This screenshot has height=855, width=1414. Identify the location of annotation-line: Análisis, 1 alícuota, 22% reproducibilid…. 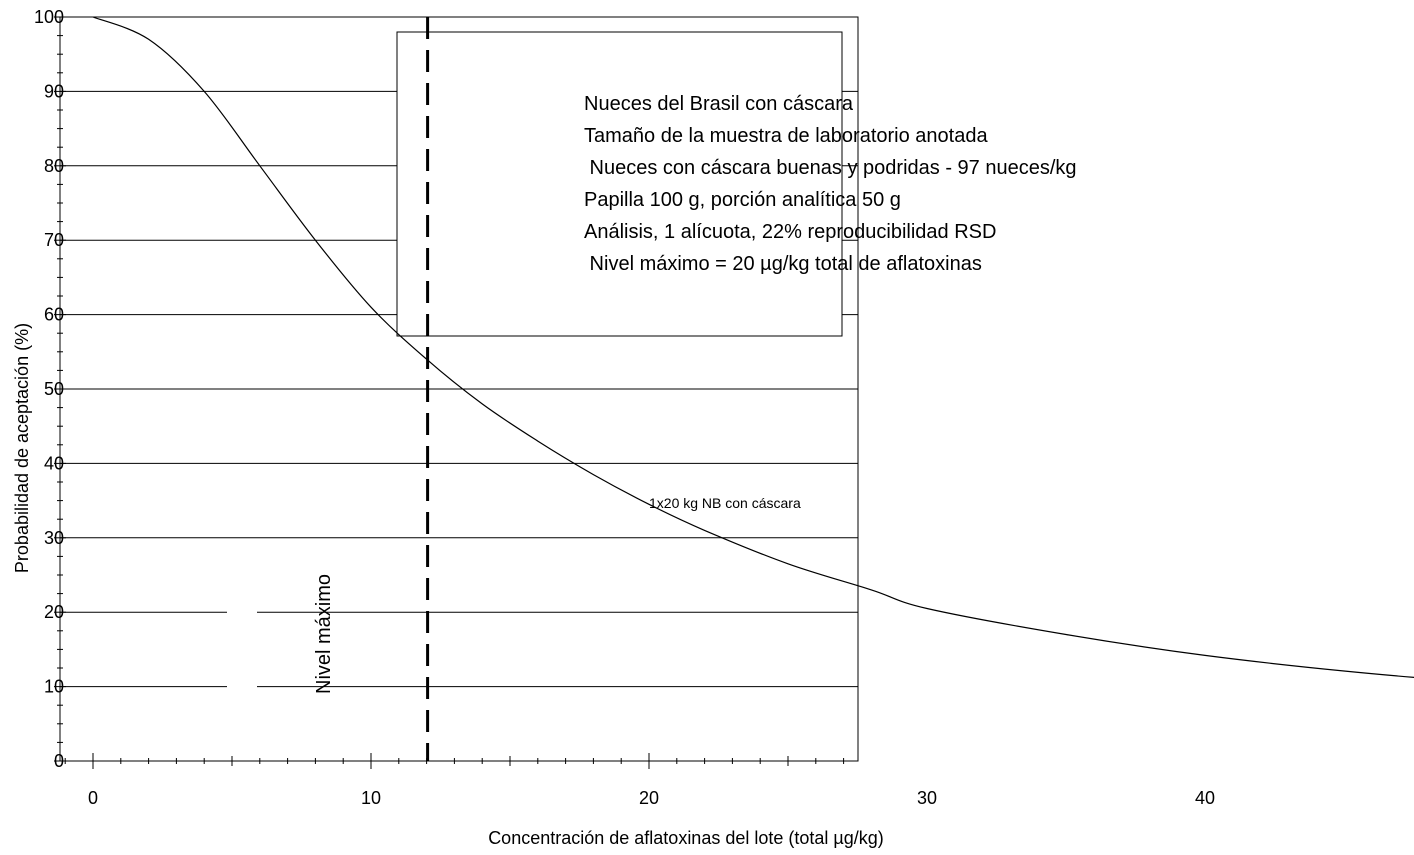
(790, 232).